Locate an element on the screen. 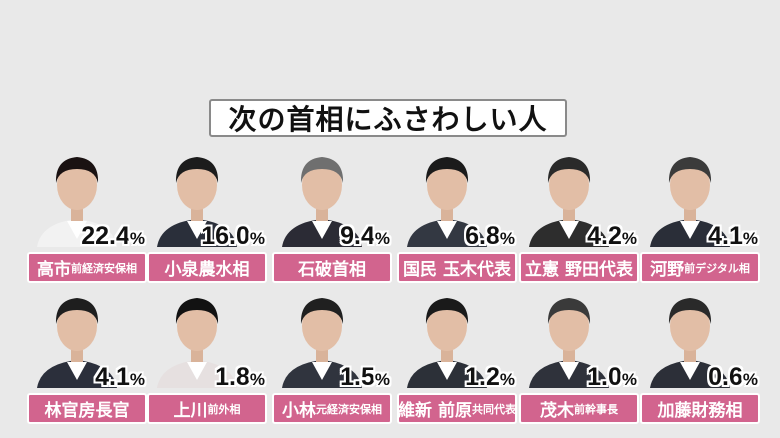 This screenshot has width=780, height=438. candidate-role: 農水相 is located at coordinates (224, 270).